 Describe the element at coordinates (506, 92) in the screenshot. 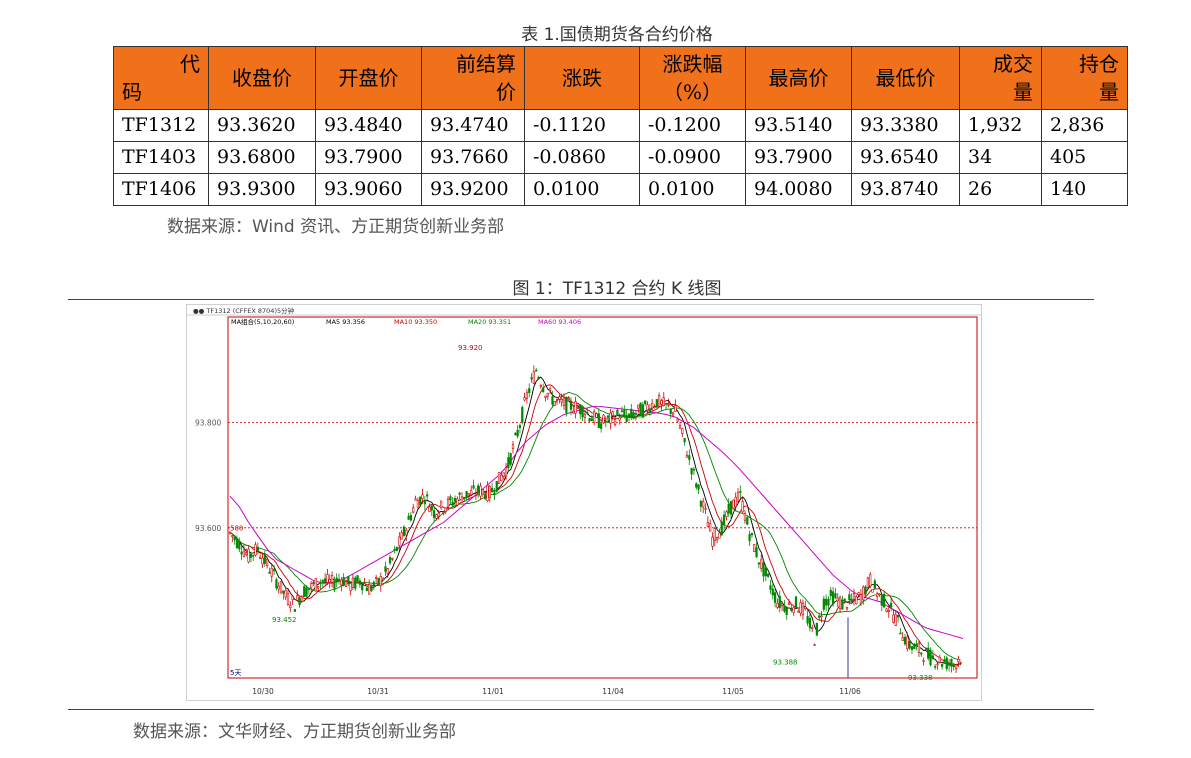

I see `col-header-line2: 价` at that location.